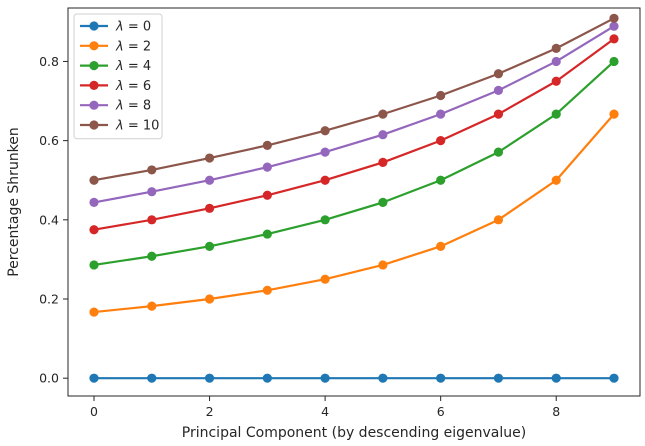  What do you see at coordinates (49, 299) in the screenshot?
I see `y-tick-label: 0.2` at bounding box center [49, 299].